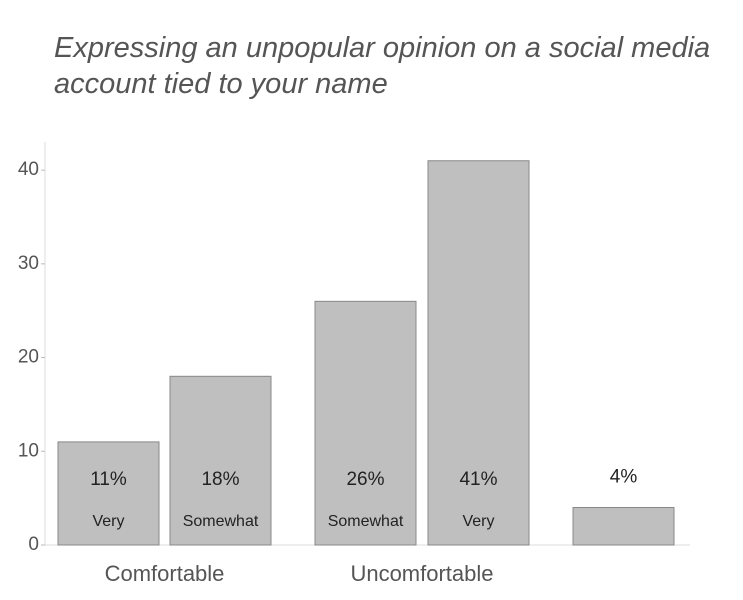 The height and width of the screenshot is (600, 743). What do you see at coordinates (421, 573) in the screenshot?
I see `group-label: Uncomfortable` at bounding box center [421, 573].